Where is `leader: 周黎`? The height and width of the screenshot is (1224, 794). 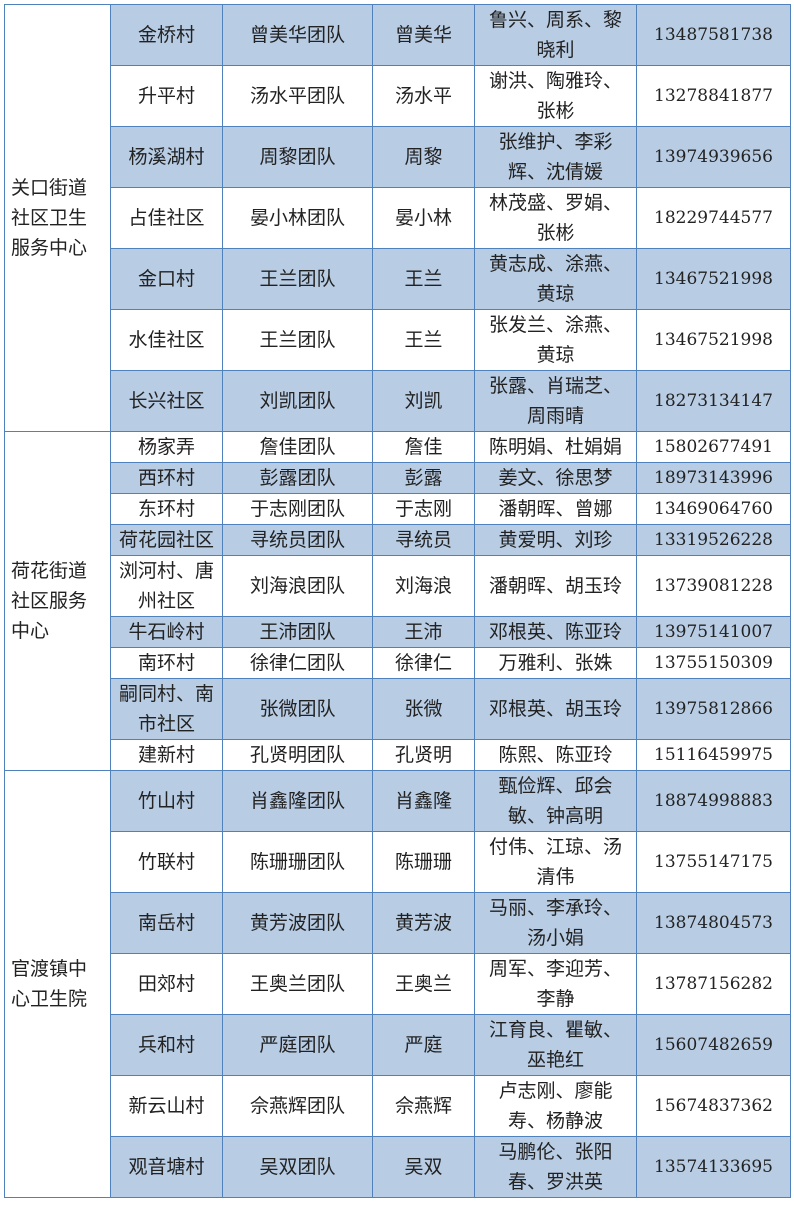
leader: 周黎 is located at coordinates (423, 157).